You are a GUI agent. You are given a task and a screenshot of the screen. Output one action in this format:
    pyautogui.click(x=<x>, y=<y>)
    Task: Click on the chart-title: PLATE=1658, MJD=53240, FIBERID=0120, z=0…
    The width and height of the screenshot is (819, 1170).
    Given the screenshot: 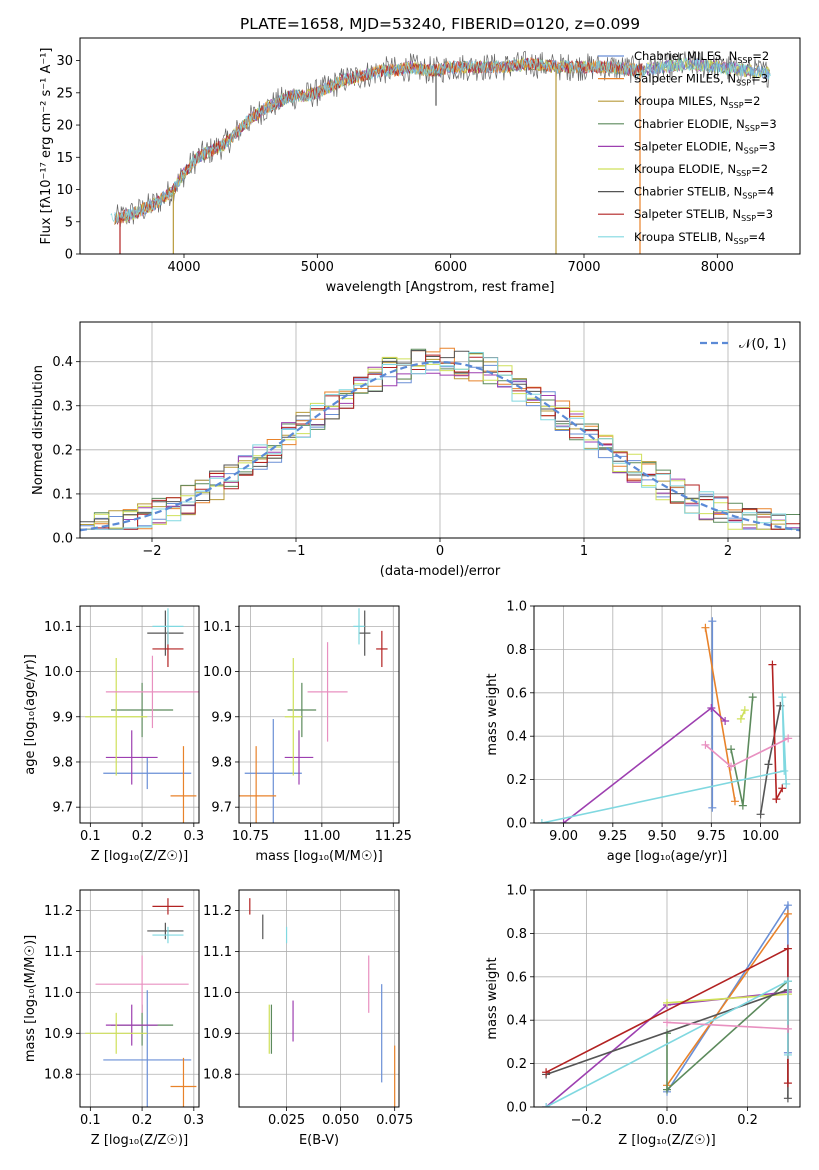 What is the action you would take?
    pyautogui.click(x=440, y=24)
    